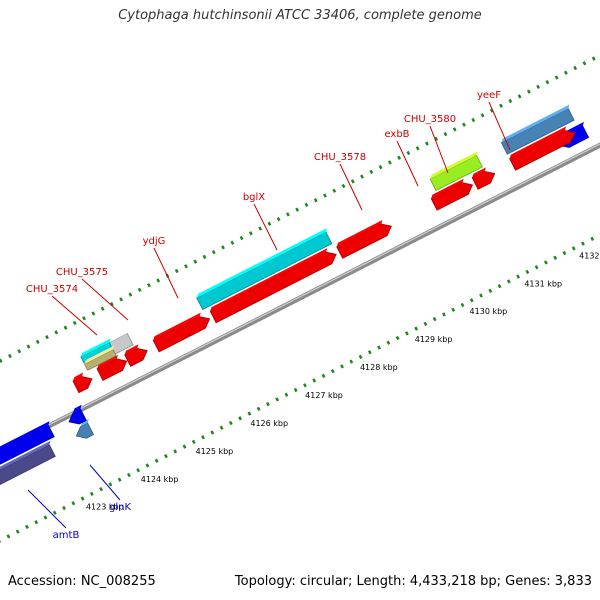 The height and width of the screenshot is (600, 600). I want to click on gene-label-exbb: exbB, so click(396, 134).